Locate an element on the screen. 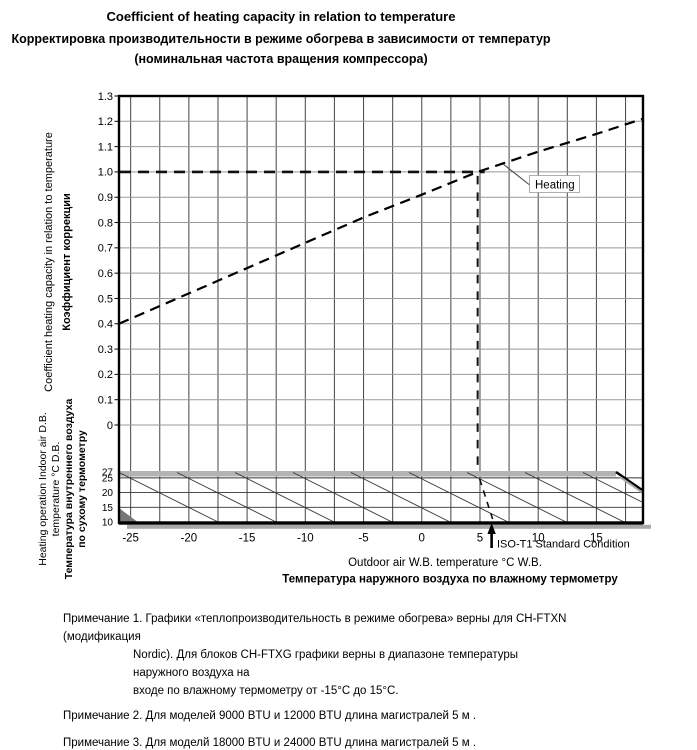 The image size is (697, 750). band-top-gray-bar is located at coordinates (367, 474).